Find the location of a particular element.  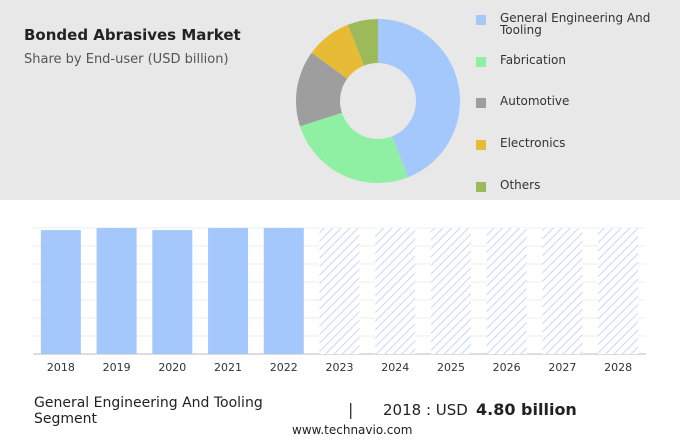

legend-label: Electronics is located at coordinates (533, 143).